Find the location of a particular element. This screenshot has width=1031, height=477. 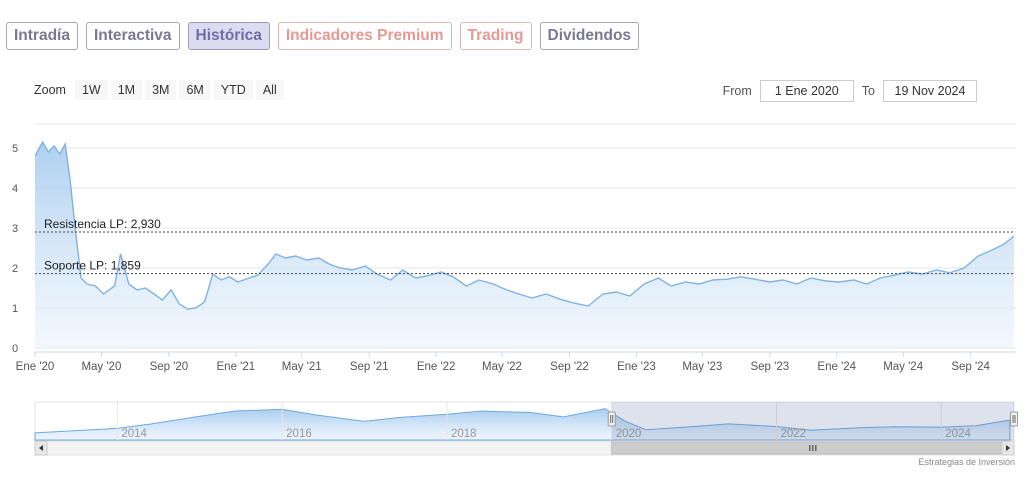

annotations: Resistencia LP: 2,930 Soporte LP: 1,859 is located at coordinates (524, 246).